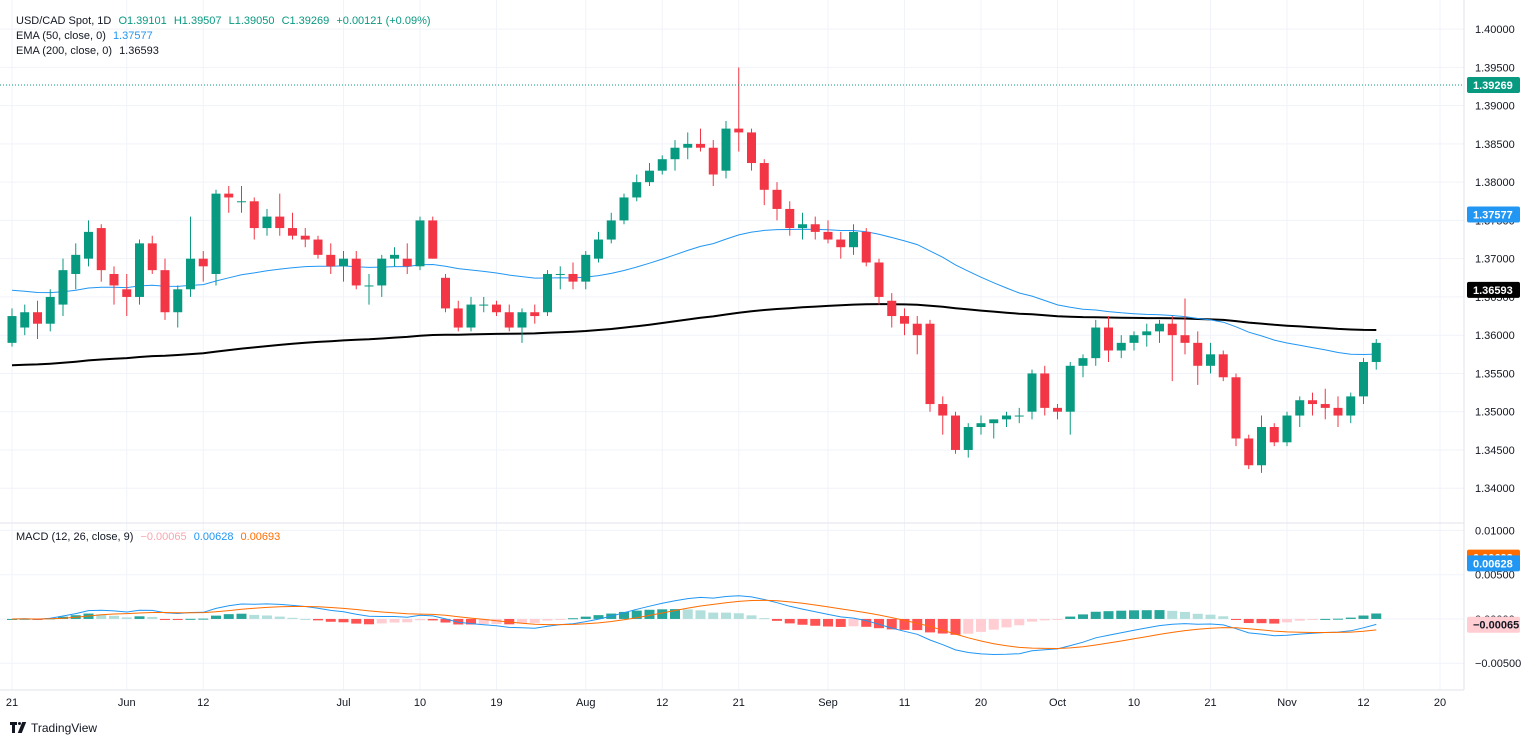 Image resolution: width=1536 pixels, height=744 pixels. Describe the element at coordinates (89, 51) in the screenshot. I see `legend-ema200: EMA (200, close, 0) 1.36593` at that location.